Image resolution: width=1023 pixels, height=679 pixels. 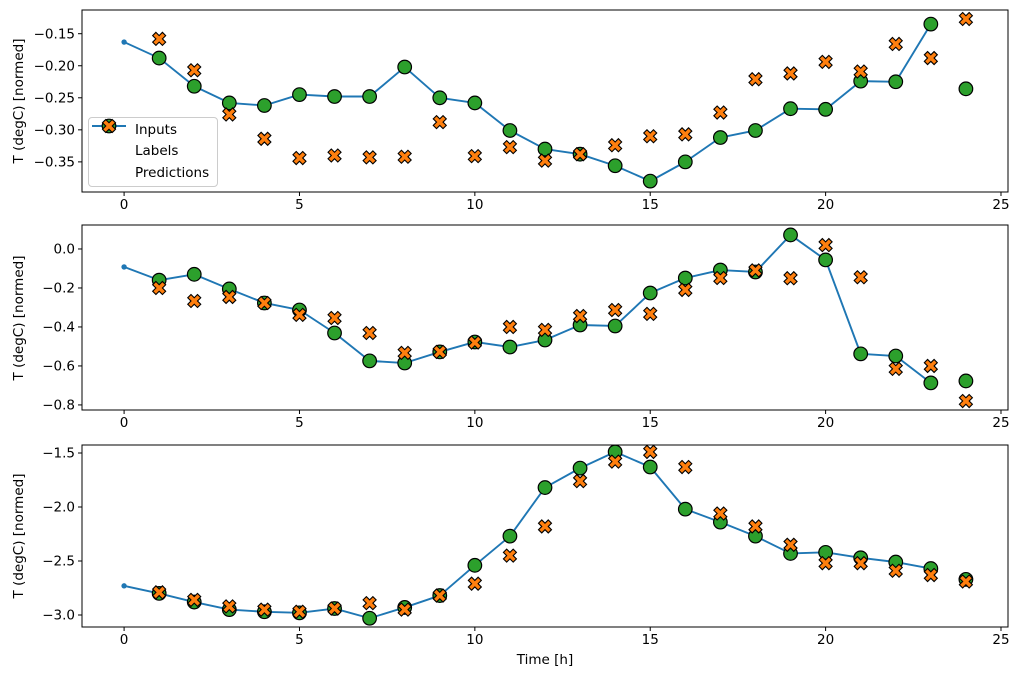 What do you see at coordinates (157, 151) in the screenshot?
I see `legend-label-labels: Labels` at bounding box center [157, 151].